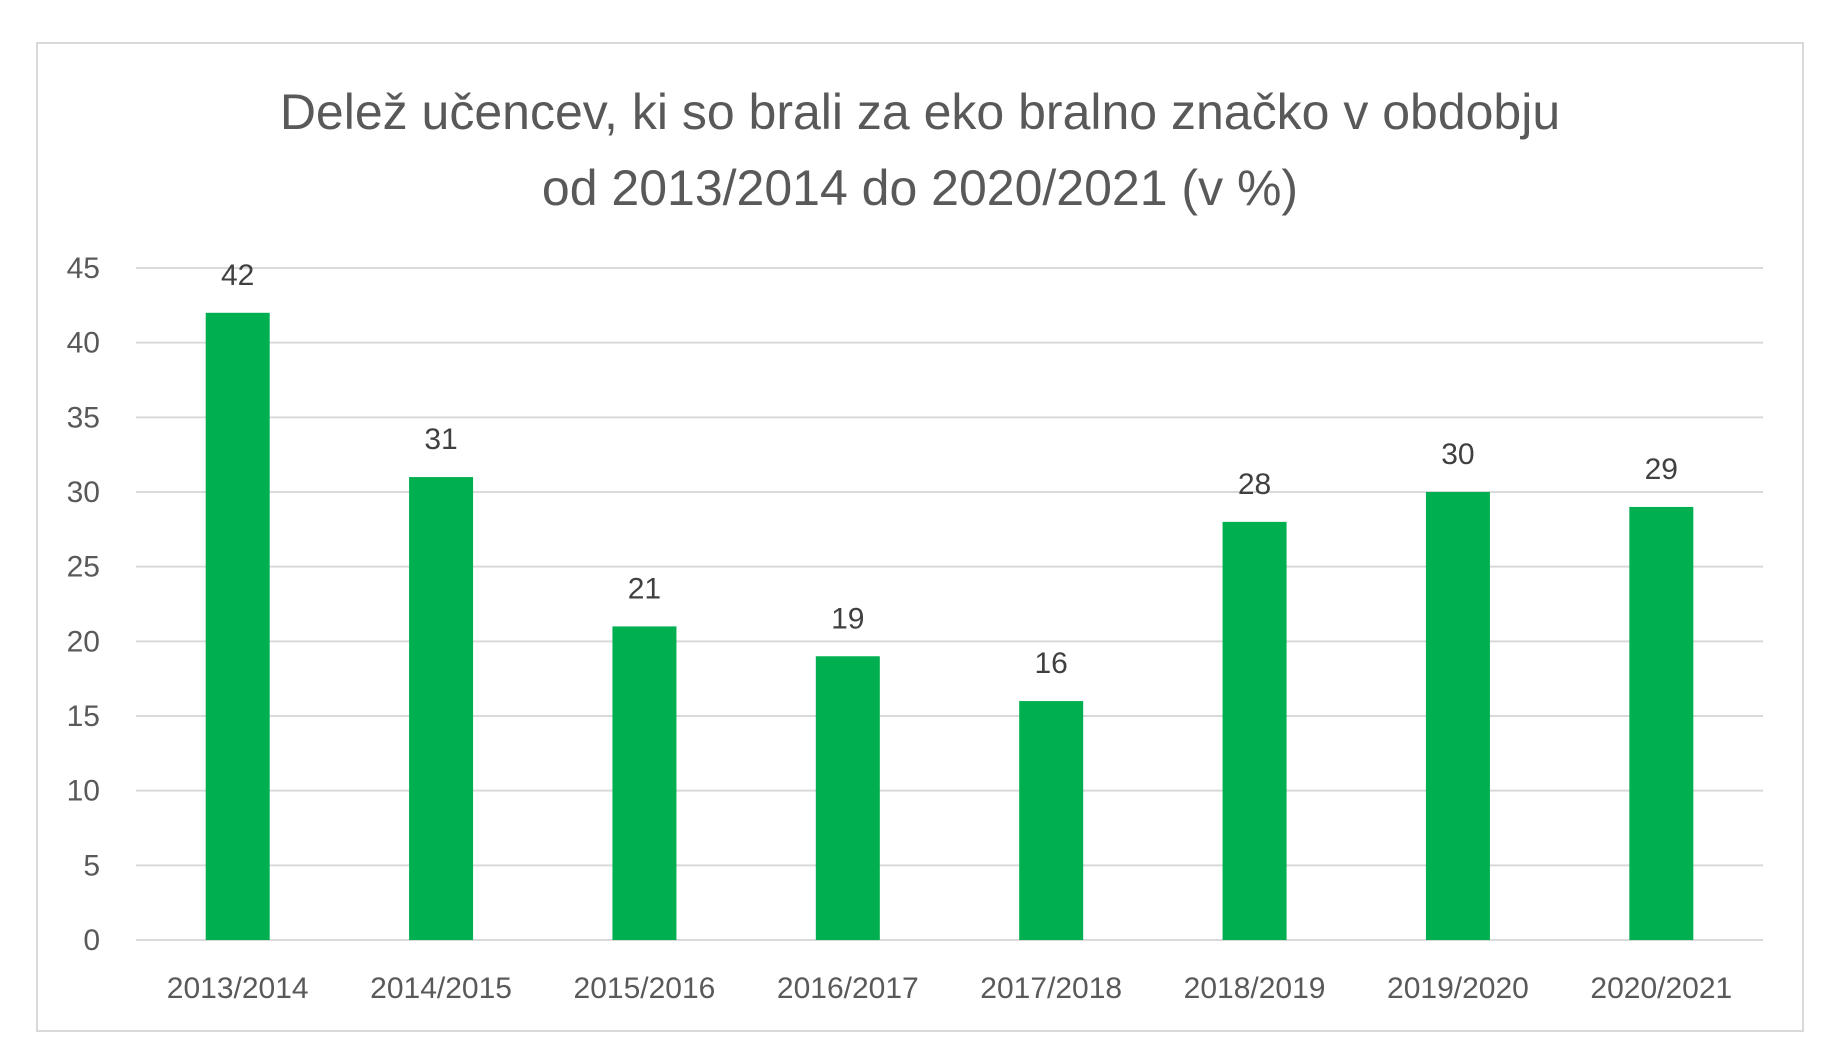  I want to click on bar-2013-2014, so click(237, 626).